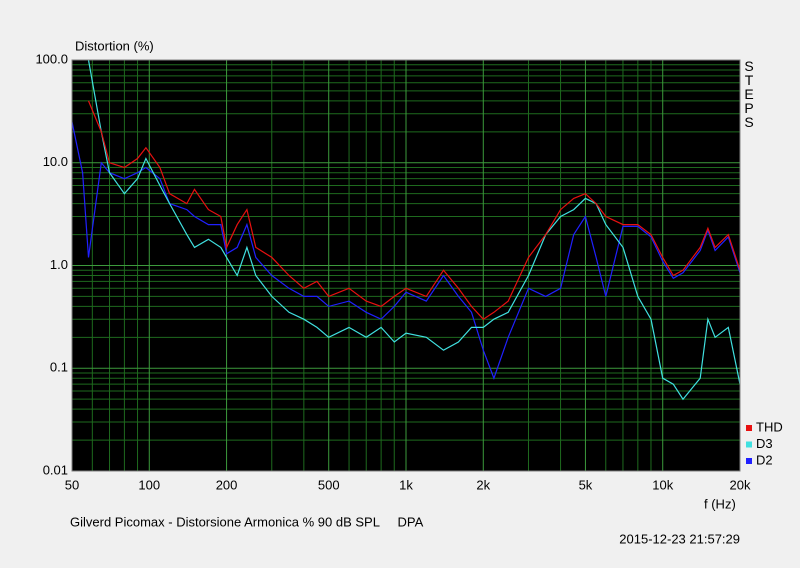 Image resolution: width=800 pixels, height=568 pixels. What do you see at coordinates (586, 484) in the screenshot?
I see `x-tick-label: 5k` at bounding box center [586, 484].